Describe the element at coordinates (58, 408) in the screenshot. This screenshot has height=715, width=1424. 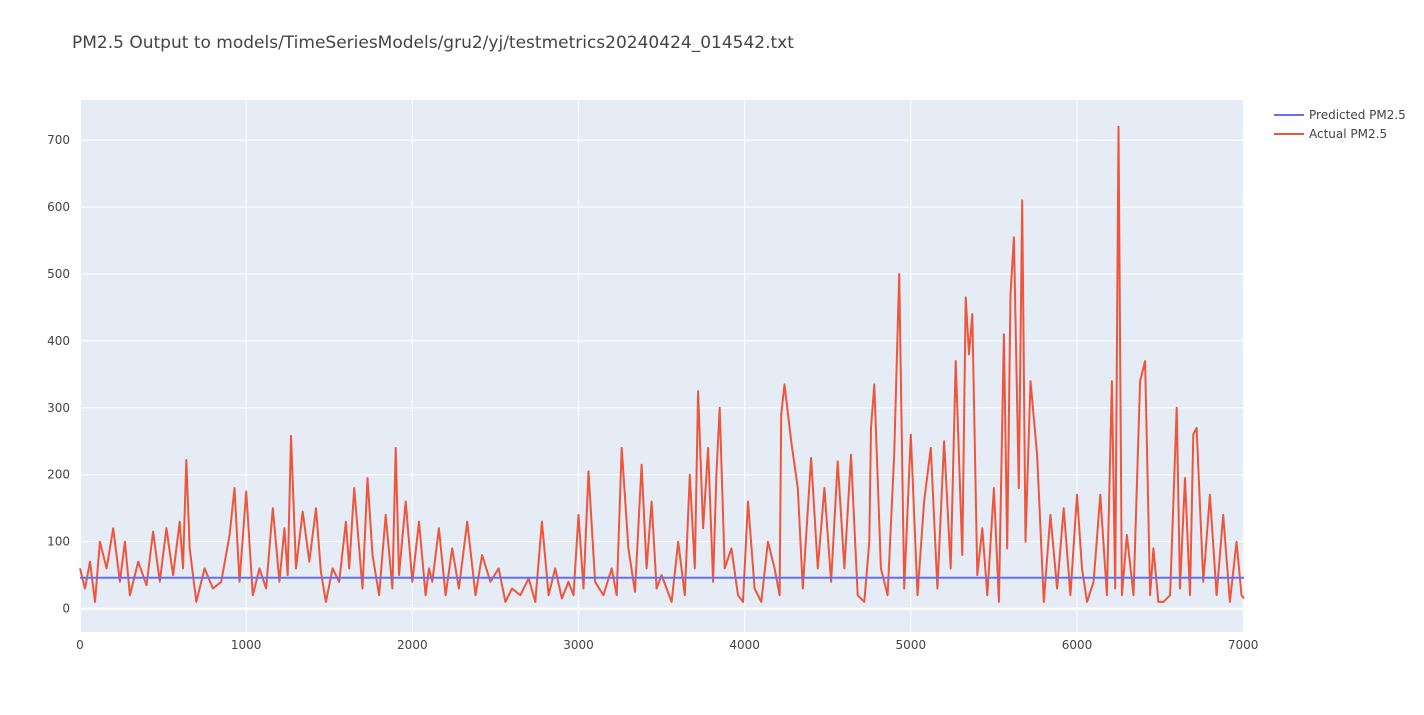
I see `y-tick-label: 300` at that location.